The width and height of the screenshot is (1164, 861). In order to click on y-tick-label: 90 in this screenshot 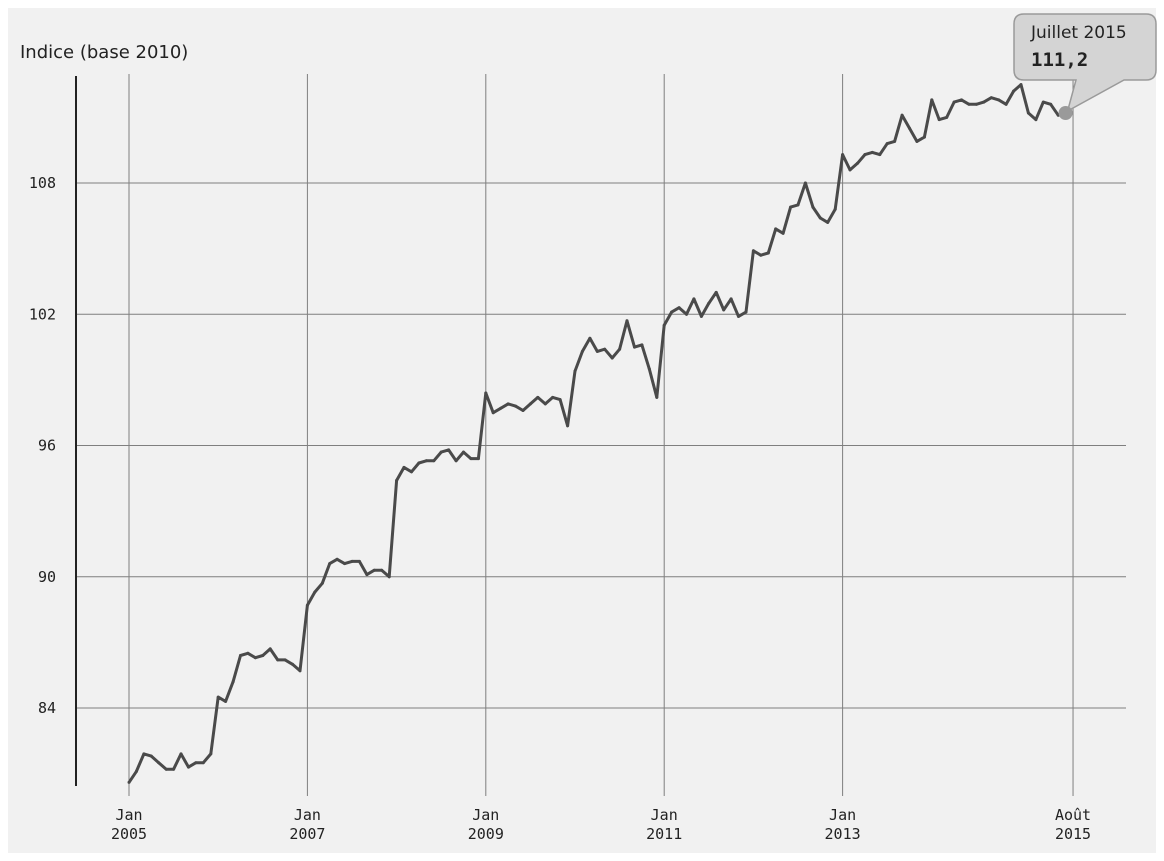, I will do `click(47, 577)`.